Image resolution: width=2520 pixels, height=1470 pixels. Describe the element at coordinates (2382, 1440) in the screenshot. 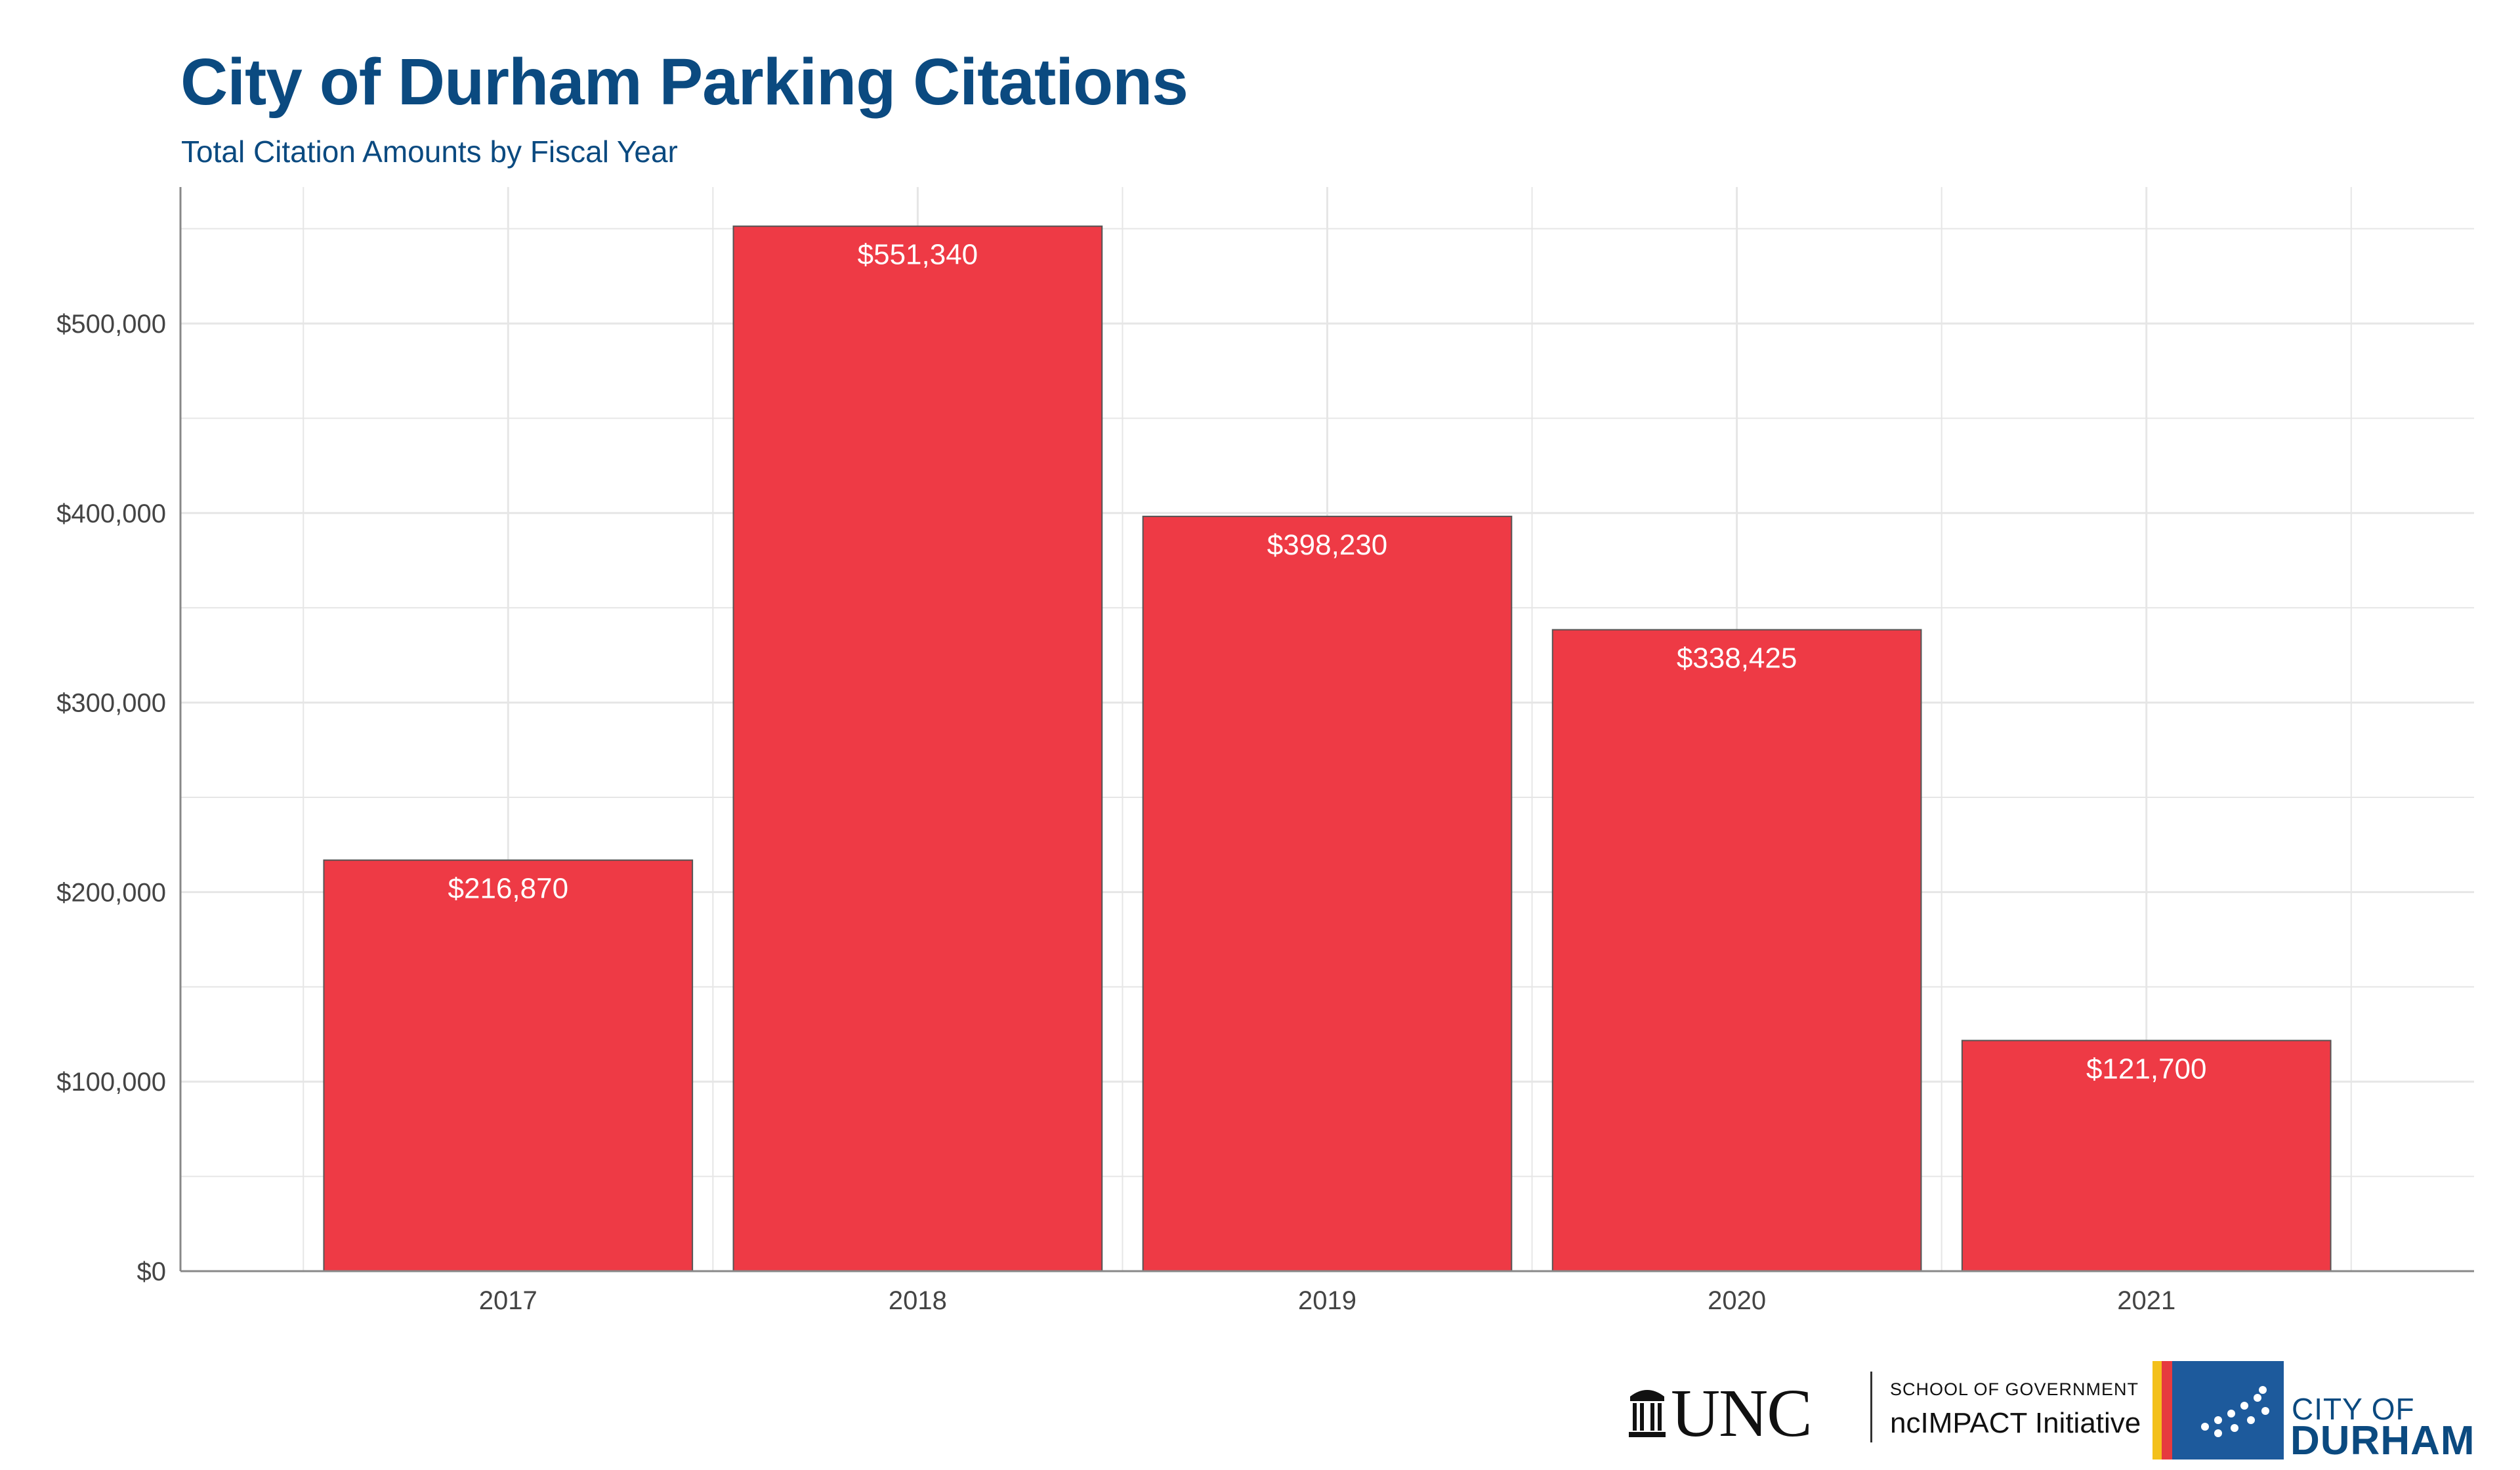

I see `durham-text: DURHAM` at that location.